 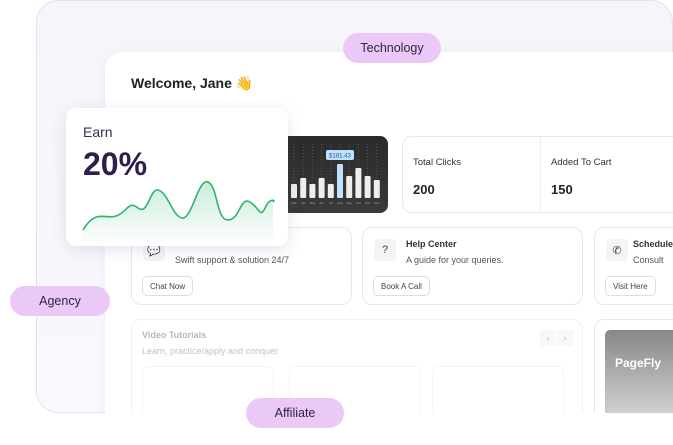 What do you see at coordinates (303, 203) in the screenshot?
I see `month-label: Apr` at bounding box center [303, 203].